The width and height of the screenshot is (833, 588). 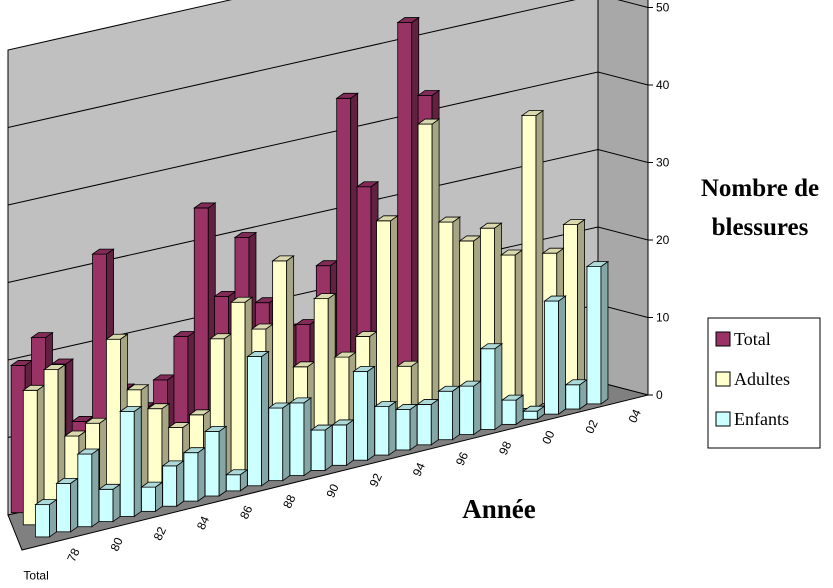 I want to click on x-tick-label-86: 86, so click(x=246, y=512).